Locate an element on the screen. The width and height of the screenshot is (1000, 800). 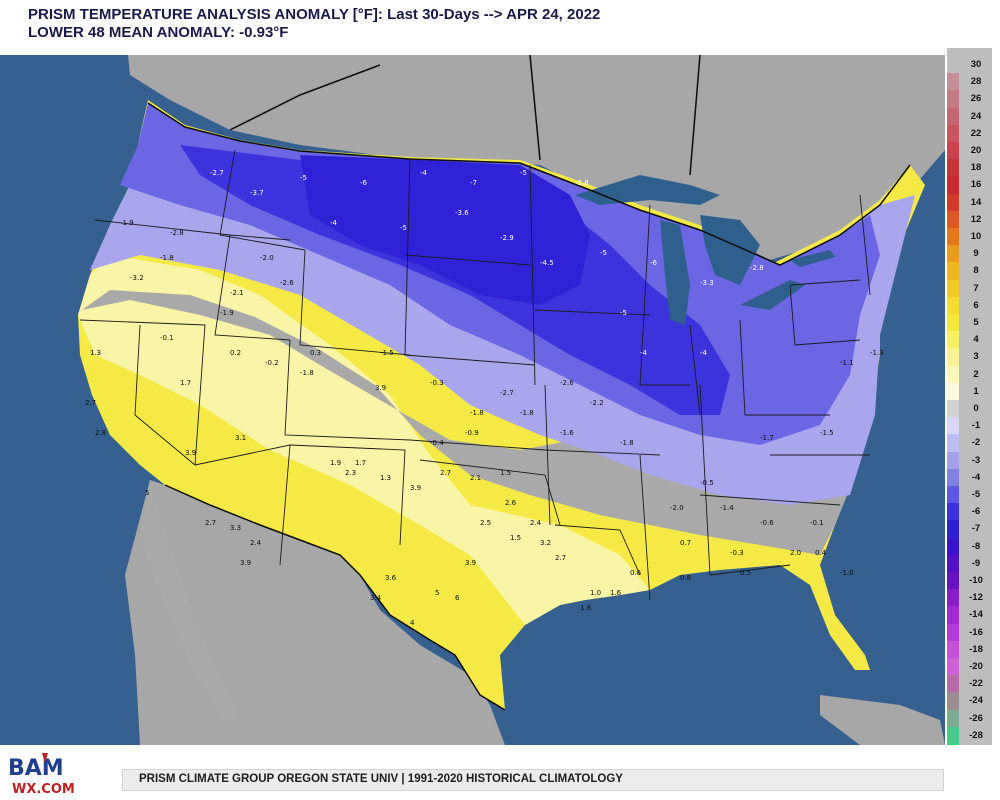
mean-anomaly-subtitle: LOWER 48 MEAN ANOMALY: -0.93°F is located at coordinates (158, 32).